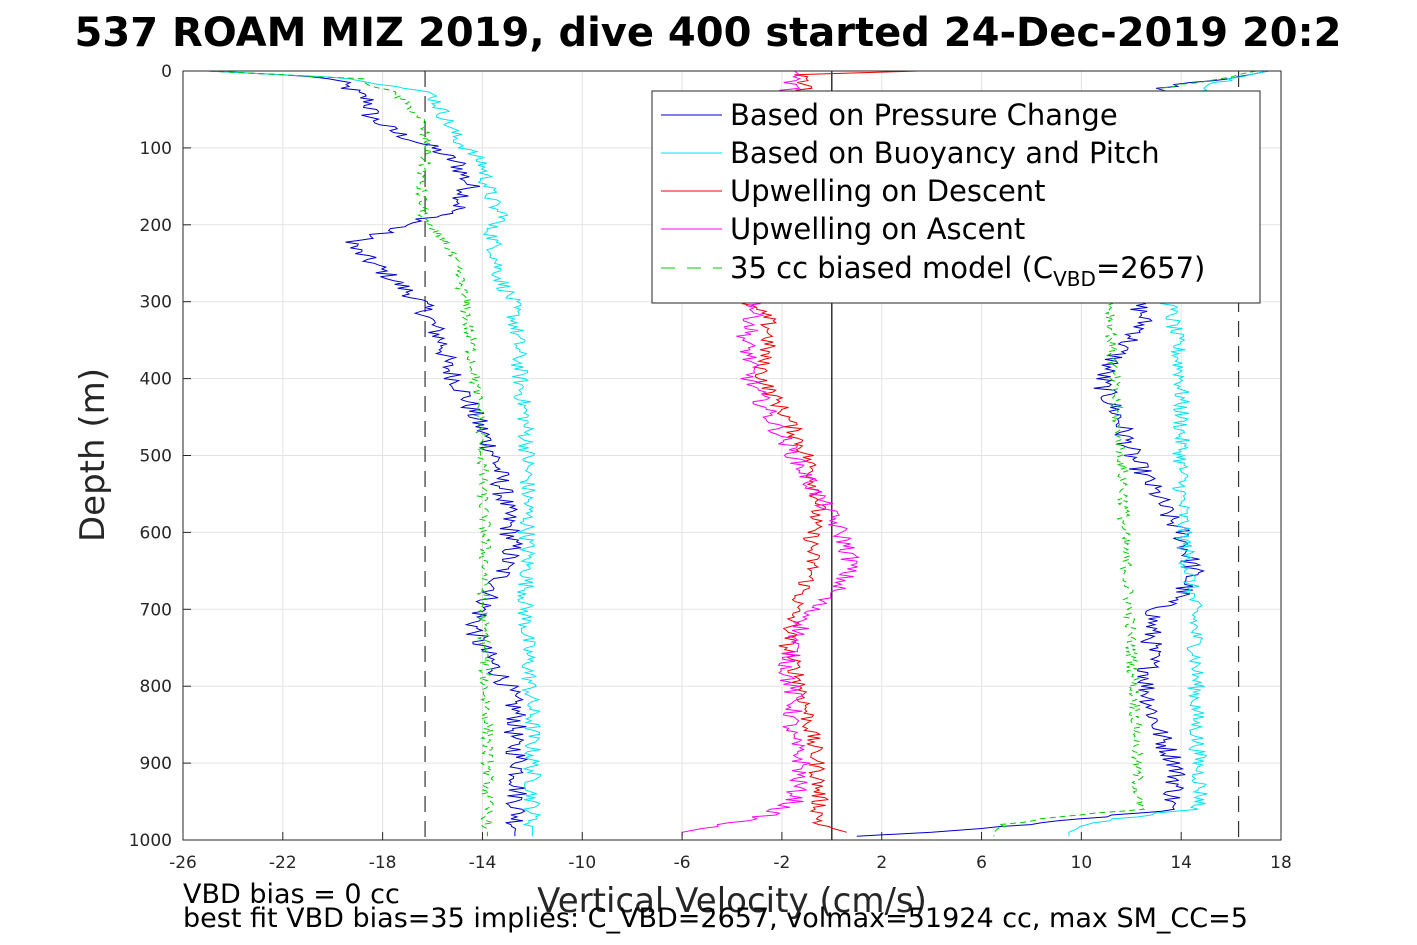 The height and width of the screenshot is (945, 1417). What do you see at coordinates (166, 72) in the screenshot?
I see `y-tick-label: 0` at bounding box center [166, 72].